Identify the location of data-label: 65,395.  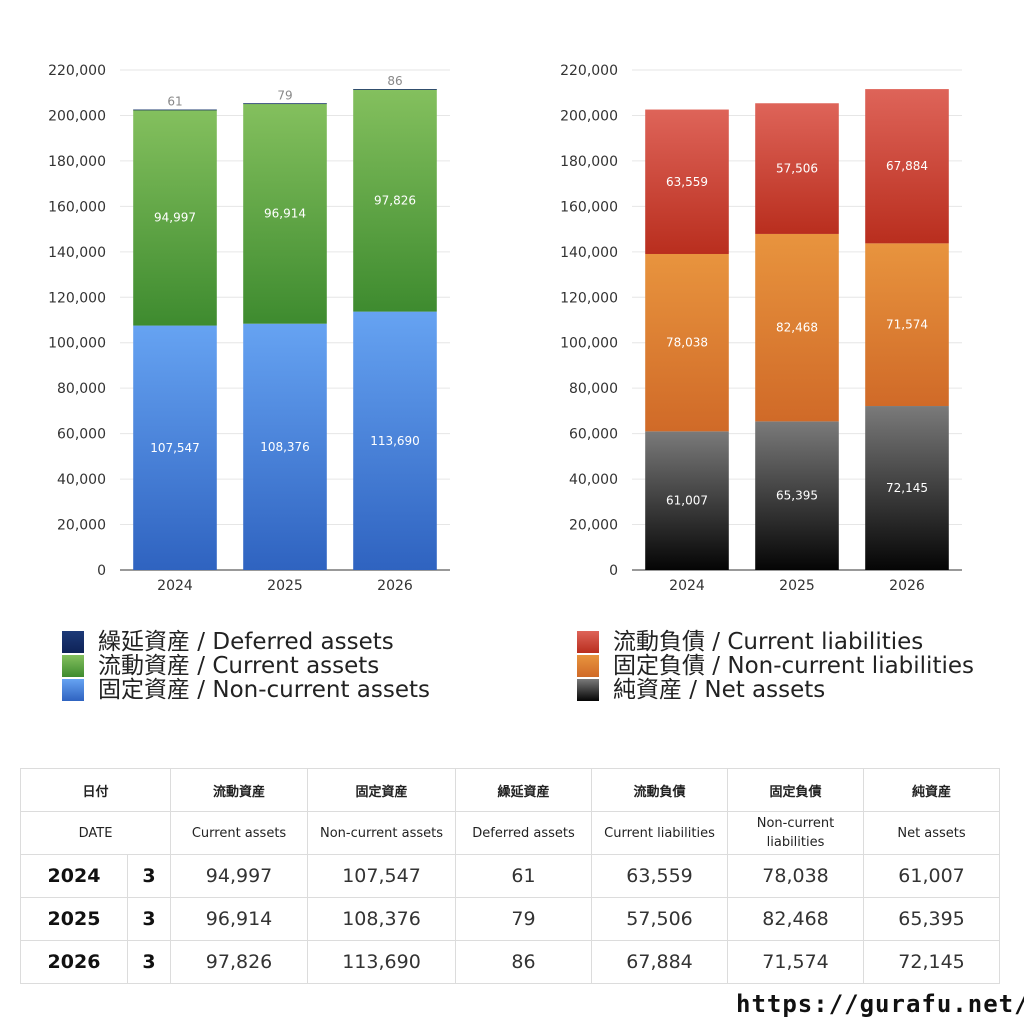
(797, 496).